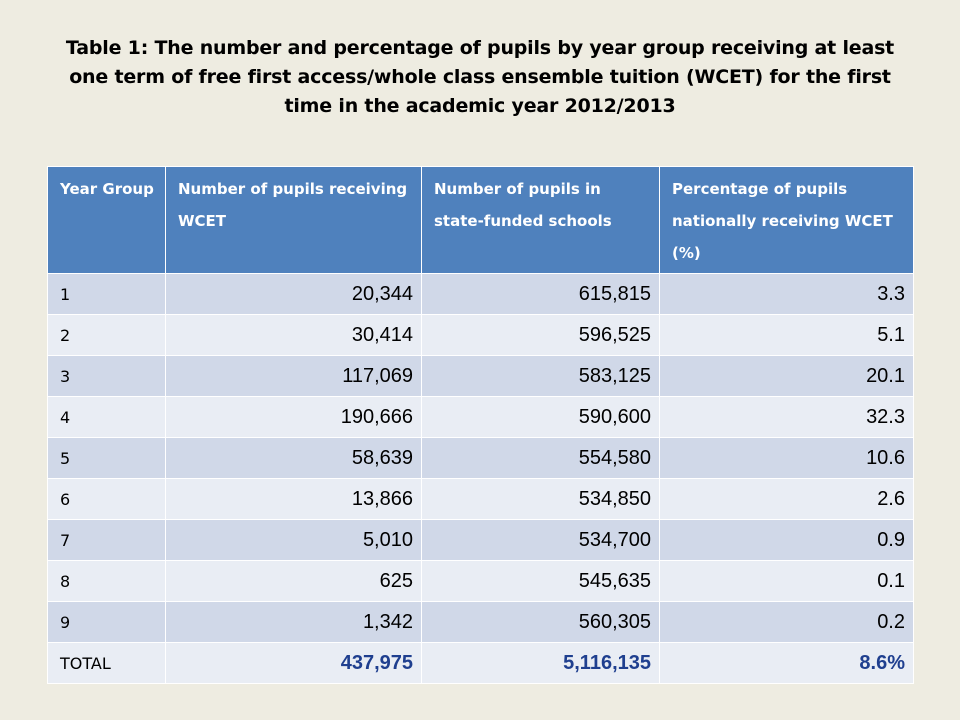  What do you see at coordinates (786, 417) in the screenshot?
I see `percentage-cell: 32.3` at bounding box center [786, 417].